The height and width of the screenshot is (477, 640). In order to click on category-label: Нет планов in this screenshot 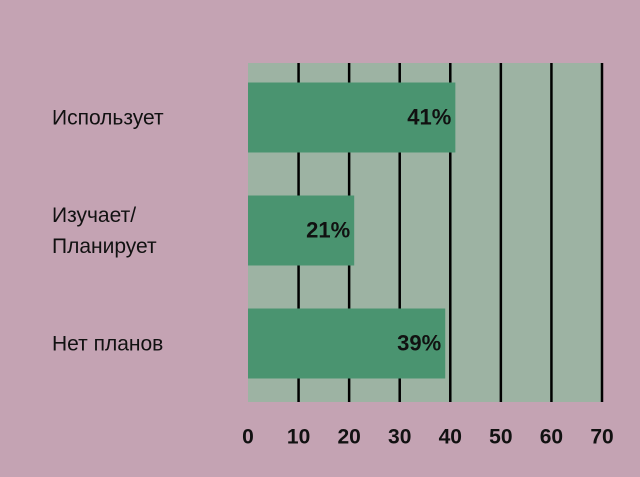, I will do `click(108, 343)`.